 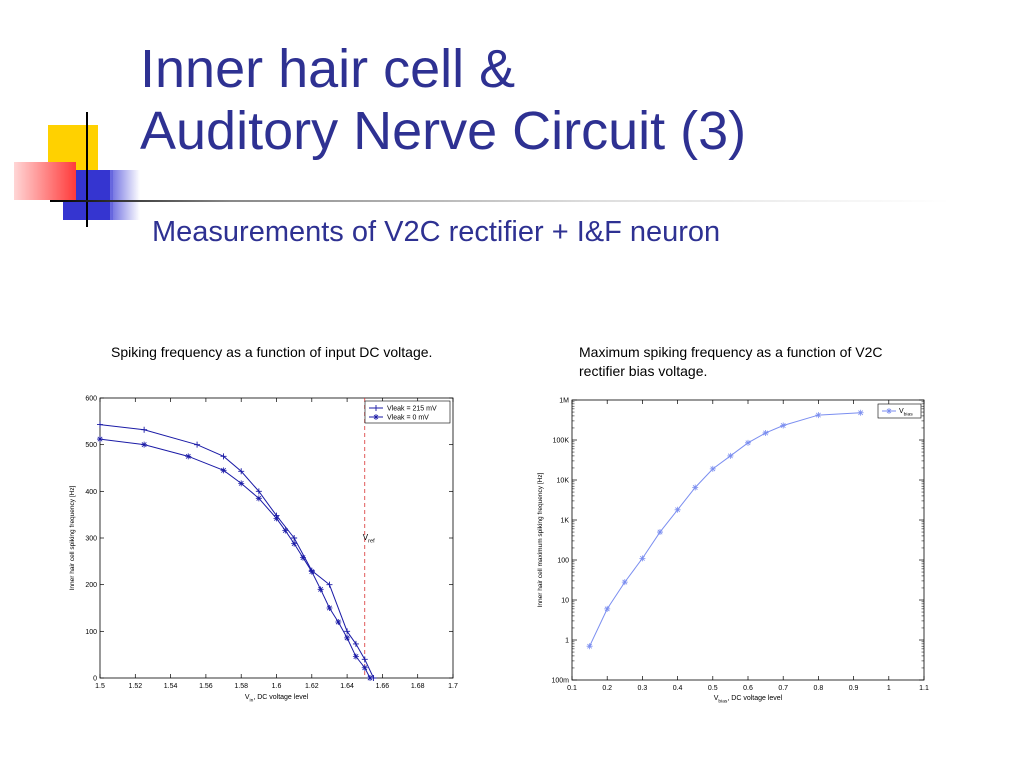 I want to click on legend-label: Vleak = 0 mV, so click(x=408, y=418).